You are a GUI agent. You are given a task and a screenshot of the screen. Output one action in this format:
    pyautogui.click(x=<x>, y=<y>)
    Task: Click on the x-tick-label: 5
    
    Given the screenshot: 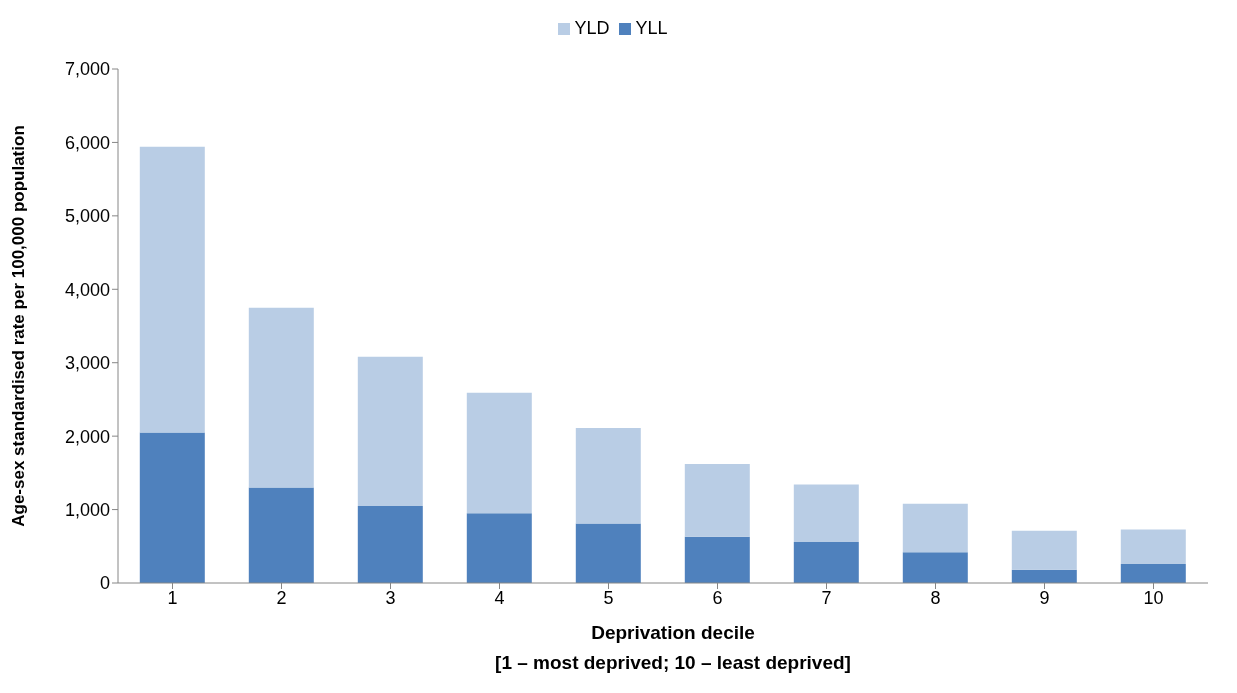 What is the action you would take?
    pyautogui.click(x=608, y=597)
    